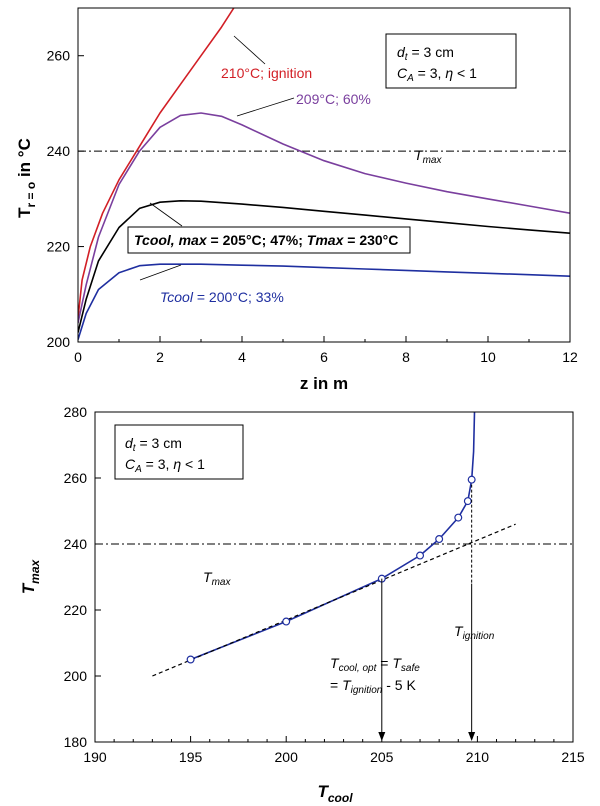 The image size is (600, 806). I want to click on bottom-x-tick-label: 200, so click(287, 757).